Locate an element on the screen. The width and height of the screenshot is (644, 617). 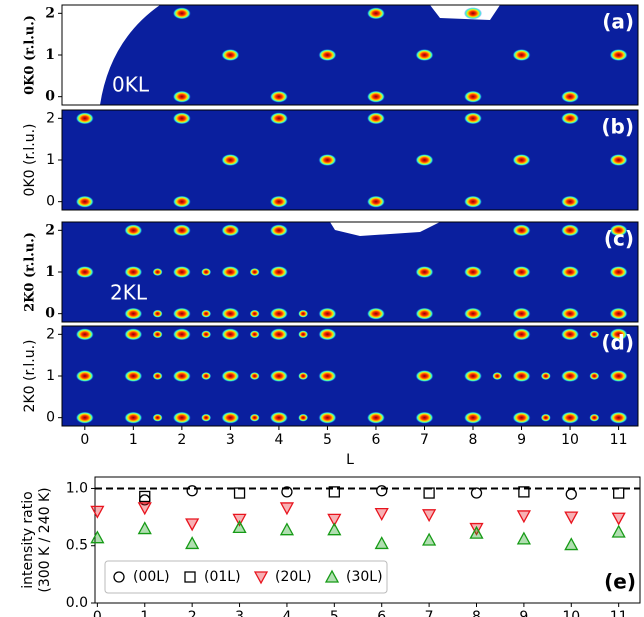
y-tick-label: 0 is located at coordinates (50, 418).